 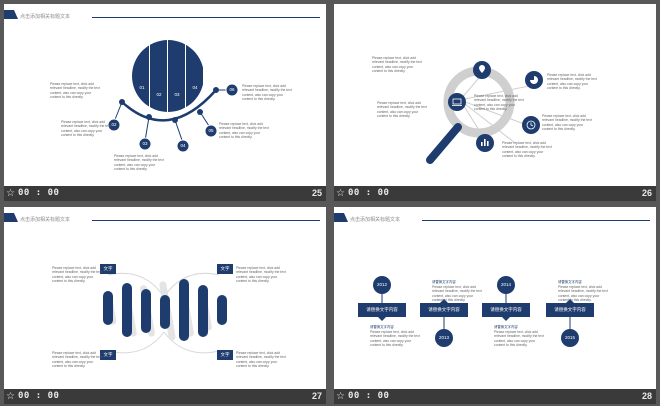 I want to click on laptop-icon, so click(x=457, y=102).